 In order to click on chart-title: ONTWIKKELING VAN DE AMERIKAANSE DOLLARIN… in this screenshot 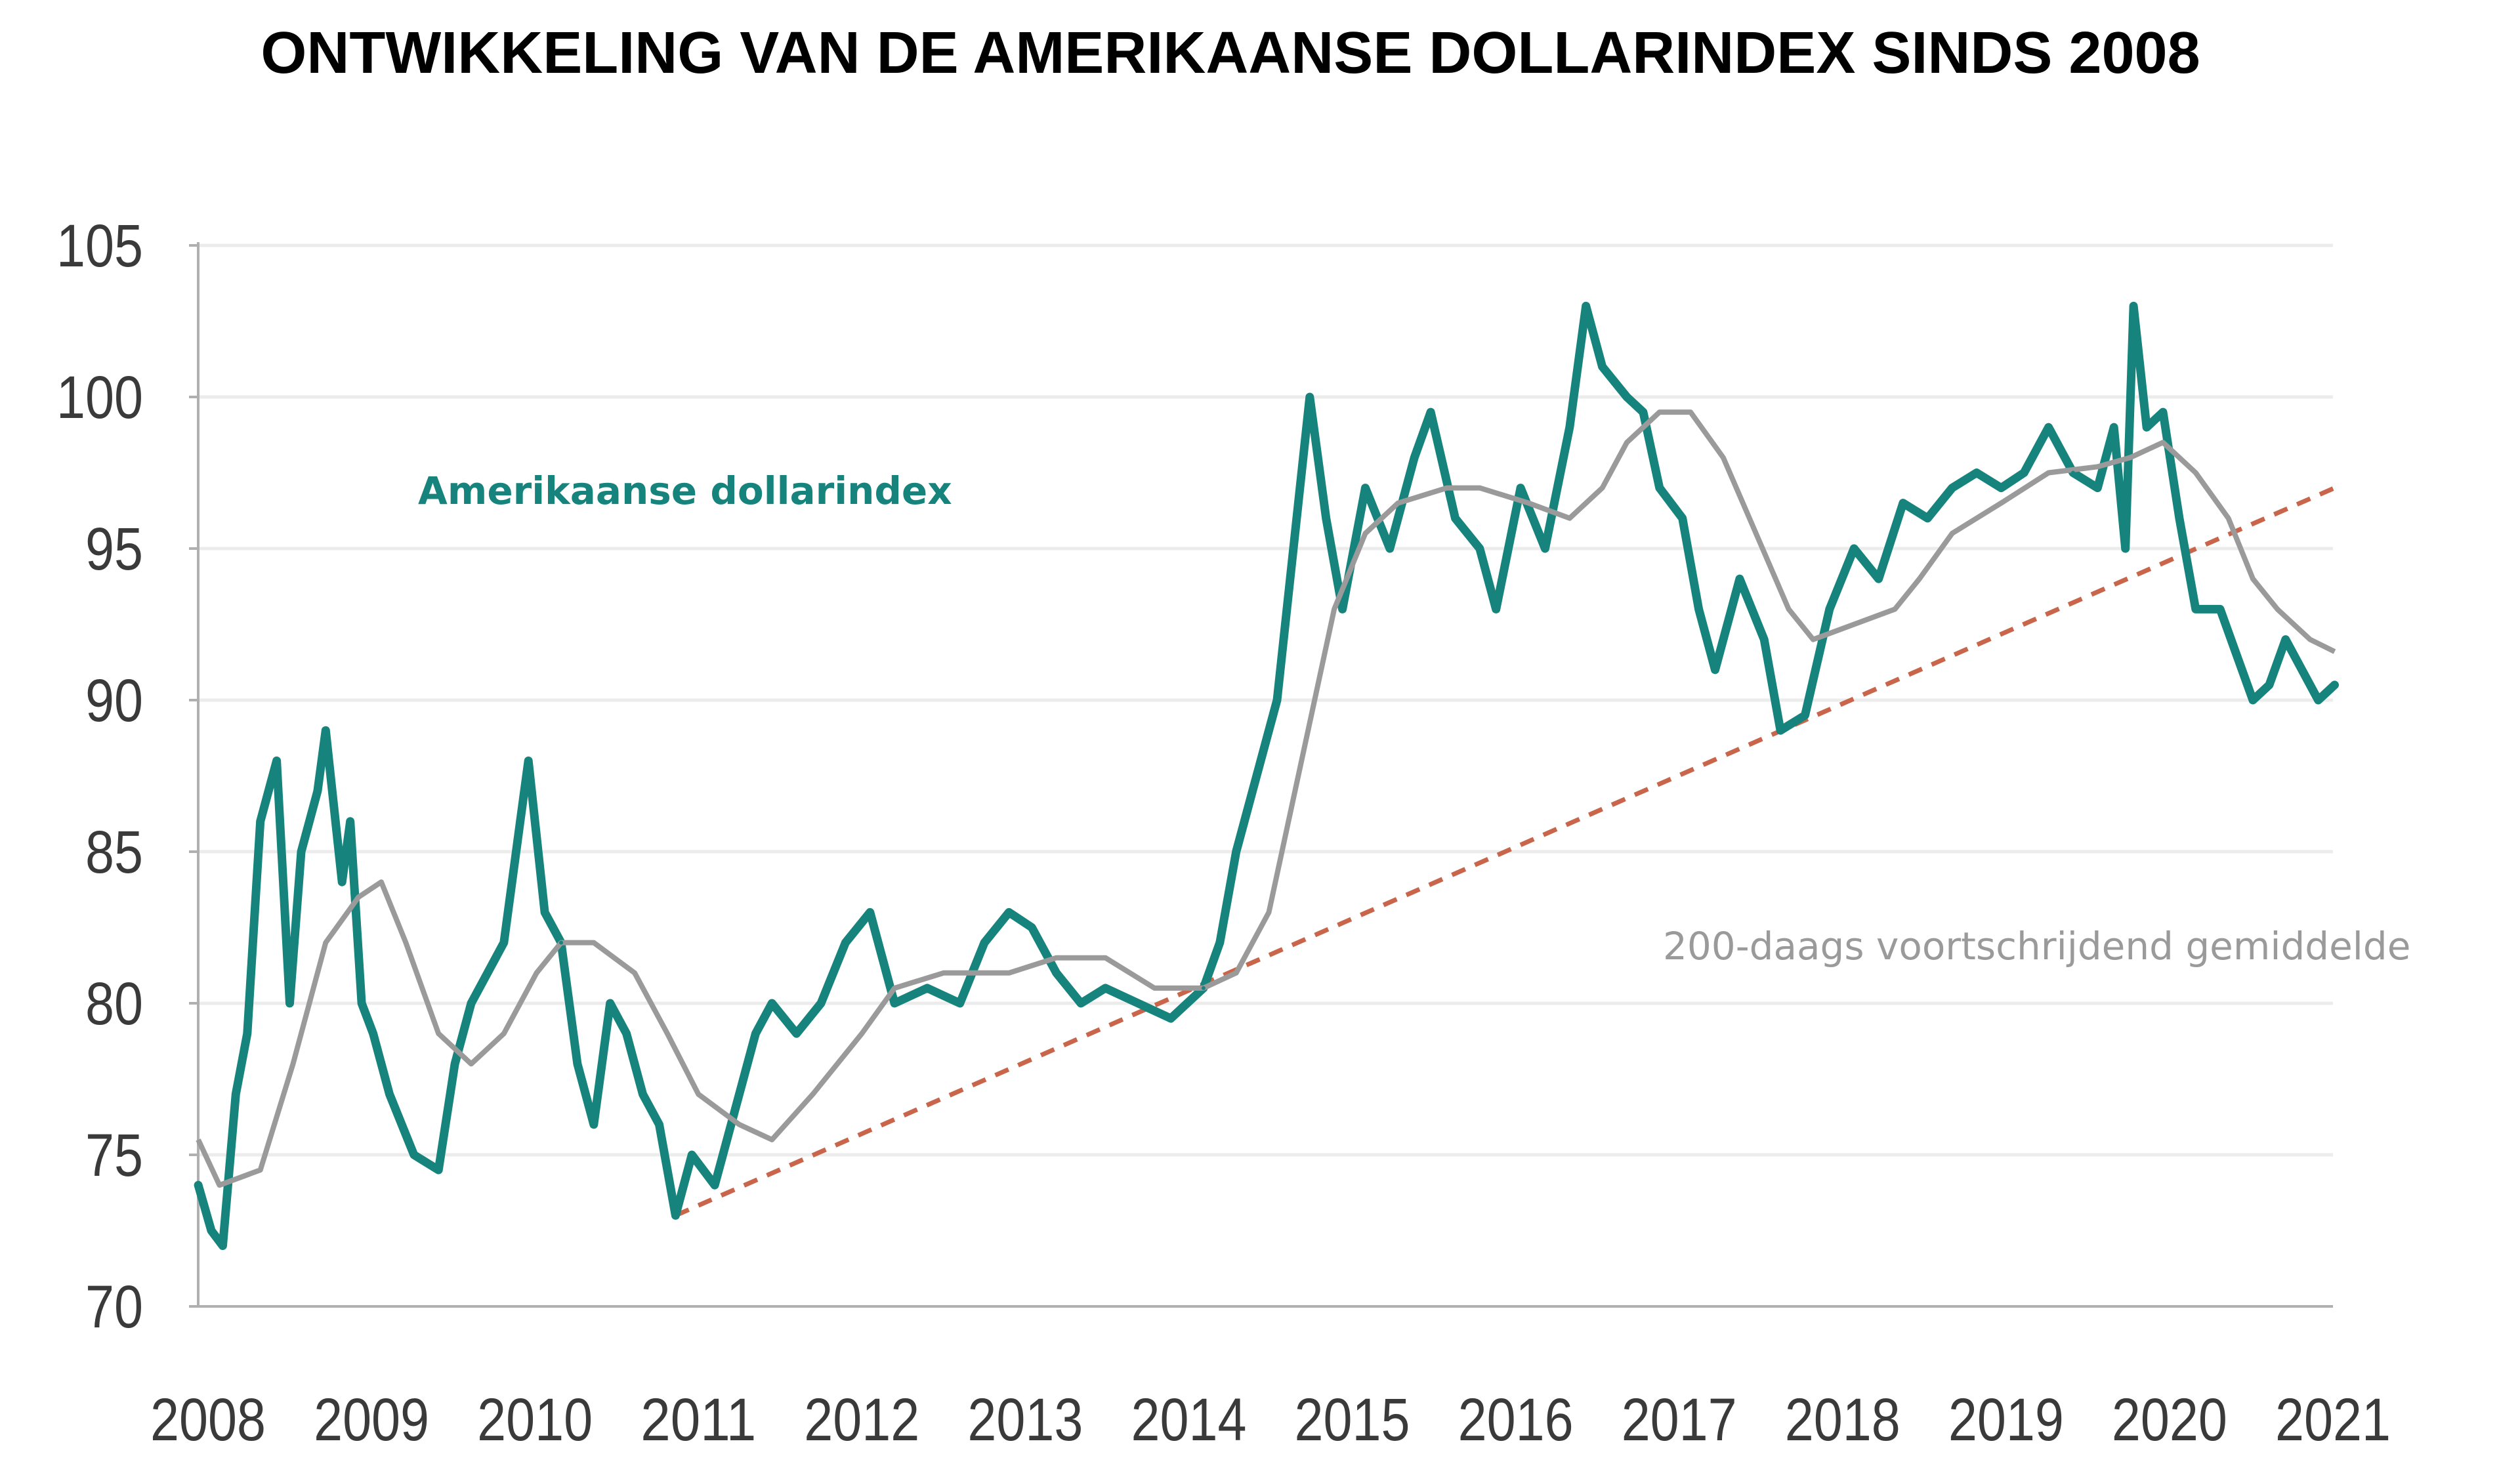, I will do `click(1230, 53)`.